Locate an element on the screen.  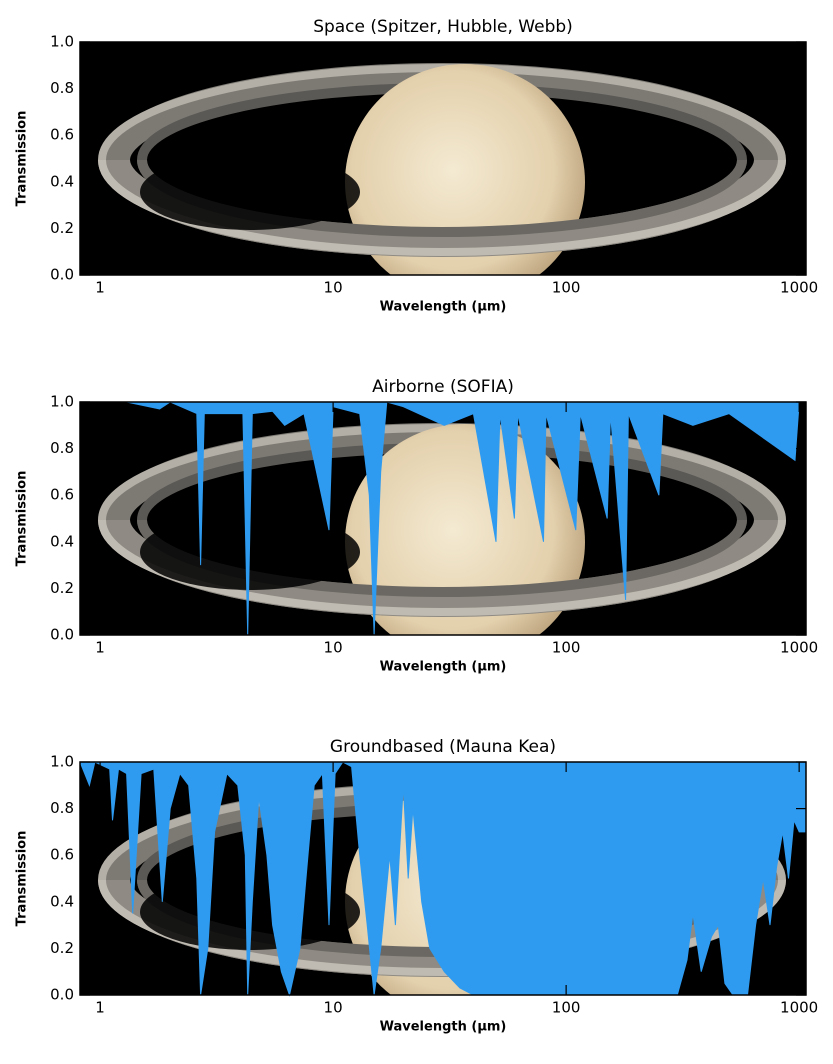
panel-title: Groundbased (Mauna Kea) is located at coordinates (443, 747).